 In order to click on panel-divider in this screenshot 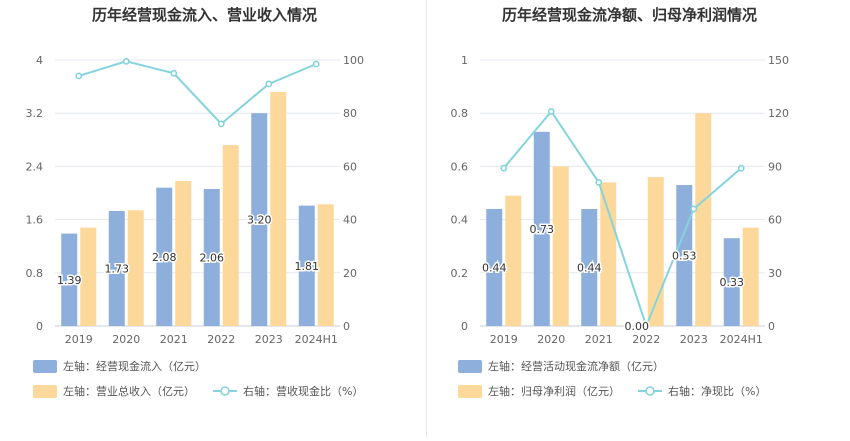, I will do `click(426, 218)`.